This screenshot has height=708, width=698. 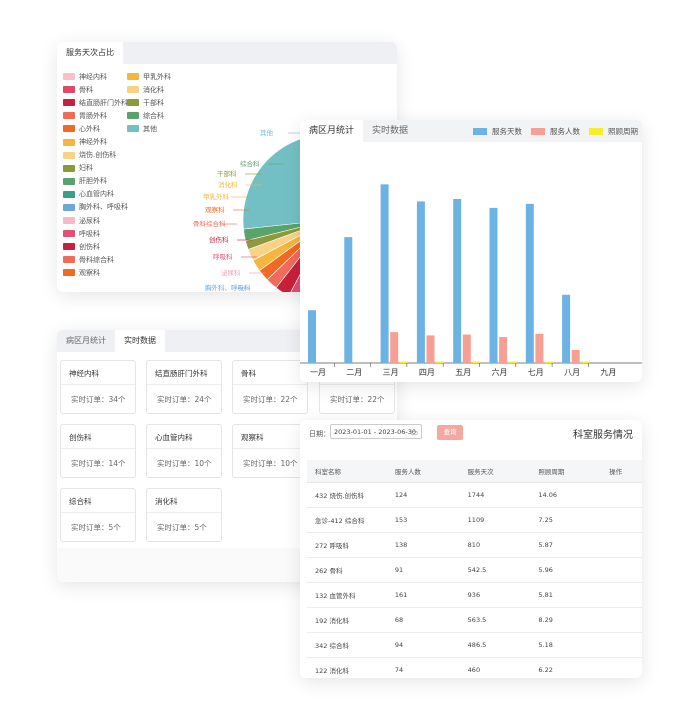 I want to click on column-header: 服务天次, so click(x=495, y=471).